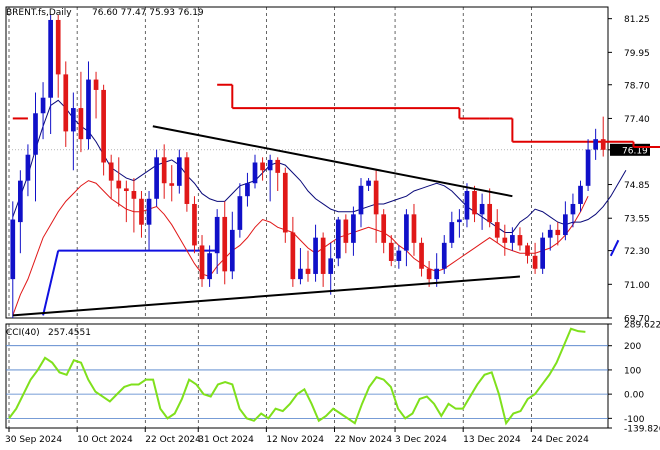  Describe the element at coordinates (642, 326) in the screenshot. I see `cci-tick-label: 289.6225` at that location.